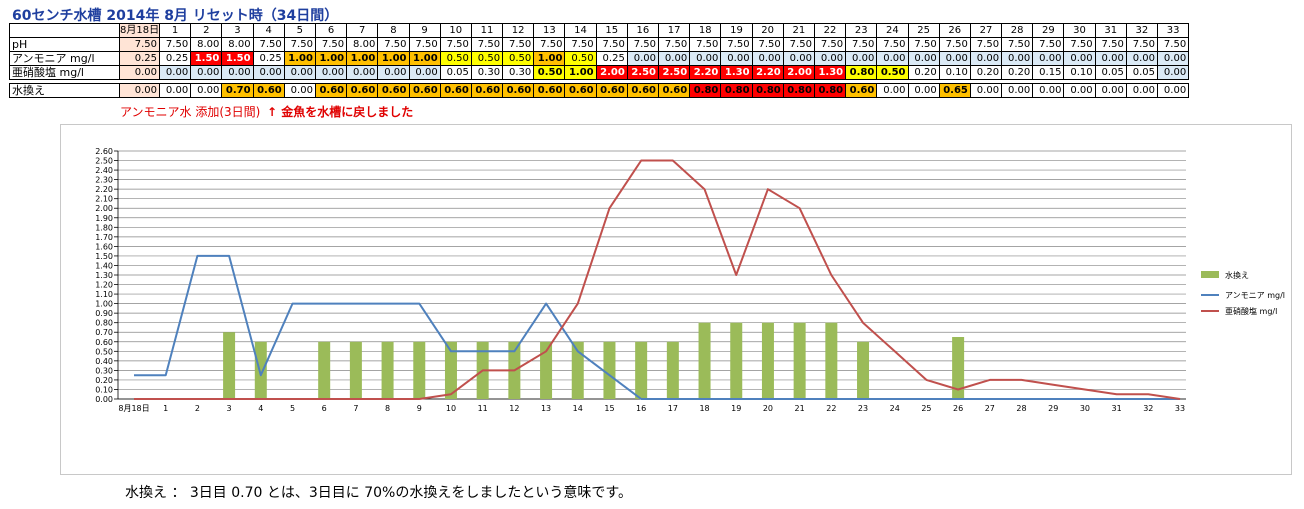 This screenshot has width=1304, height=509. What do you see at coordinates (362, 30) in the screenshot?
I see `table-header-cell: 7` at bounding box center [362, 30].